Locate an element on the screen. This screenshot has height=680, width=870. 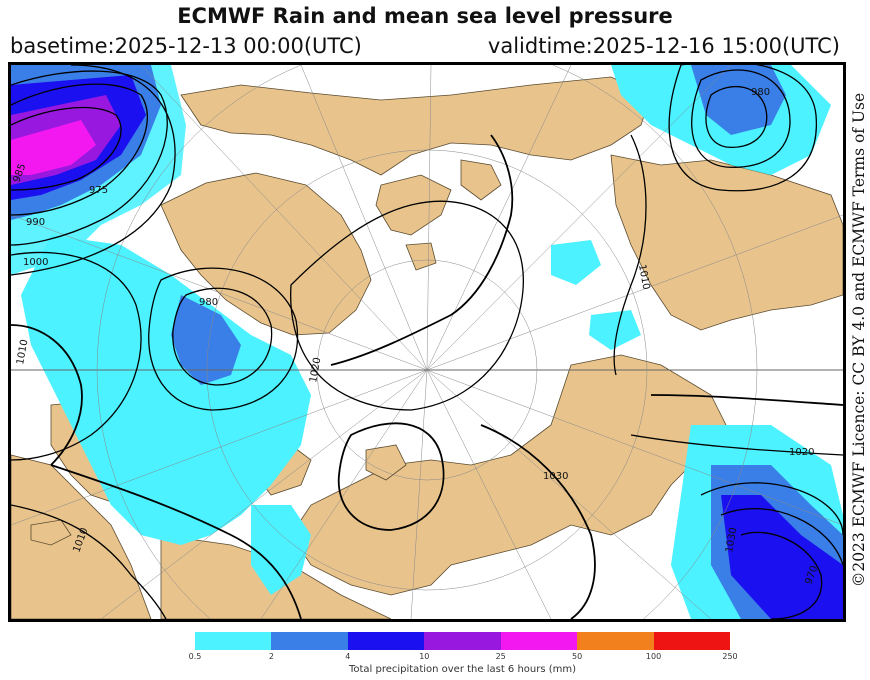
precip-davis-moderate is located at coordinates (206, 340).